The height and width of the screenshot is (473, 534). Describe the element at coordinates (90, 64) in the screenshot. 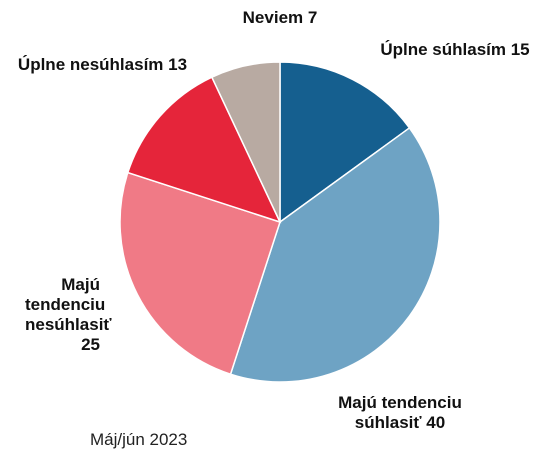

I see `category-name: Úplne nesúhlasím` at that location.